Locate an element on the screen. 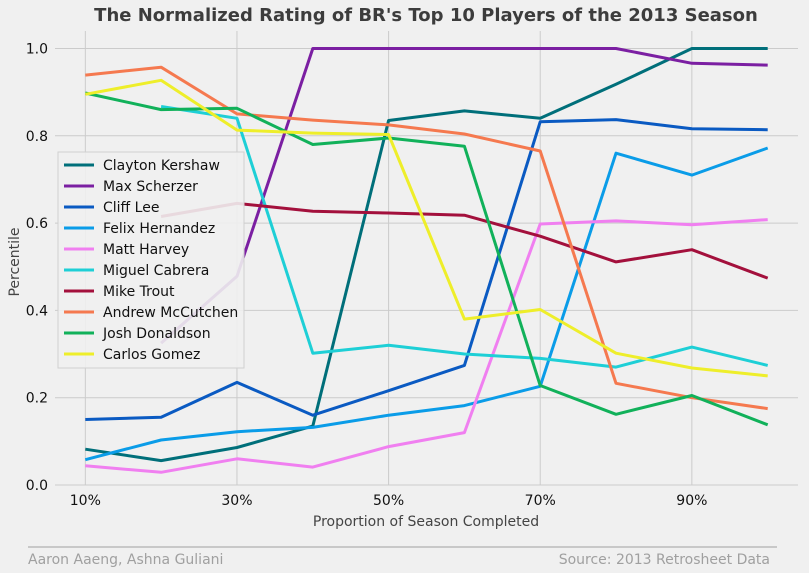 Image resolution: width=809 pixels, height=573 pixels. legend-label-josh-donaldson: Josh Donaldson is located at coordinates (156, 334).